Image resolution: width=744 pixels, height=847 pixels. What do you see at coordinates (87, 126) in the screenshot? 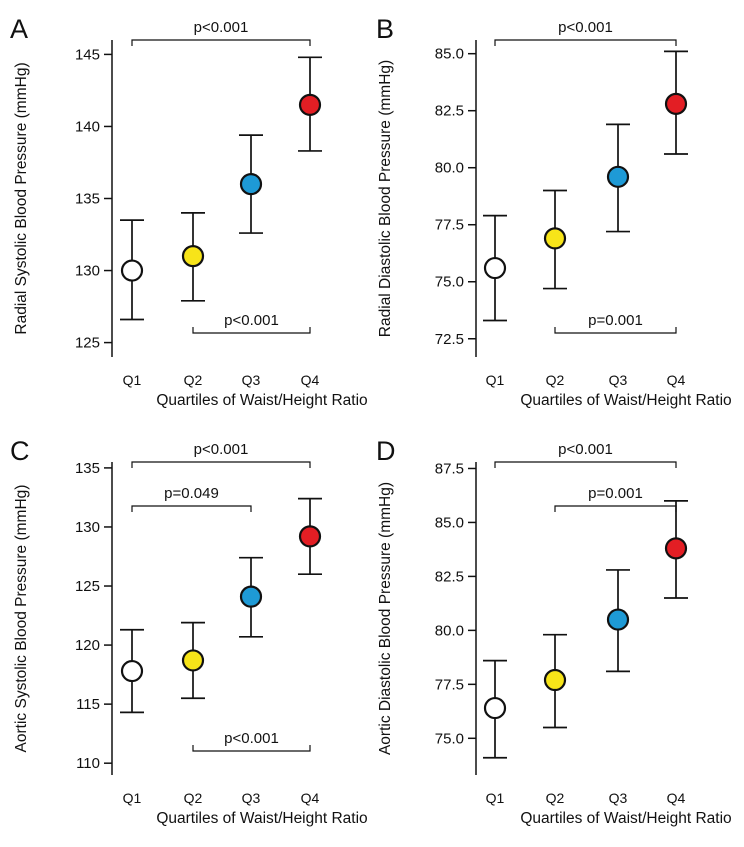
I see `y-tick-label: 140` at bounding box center [87, 126].